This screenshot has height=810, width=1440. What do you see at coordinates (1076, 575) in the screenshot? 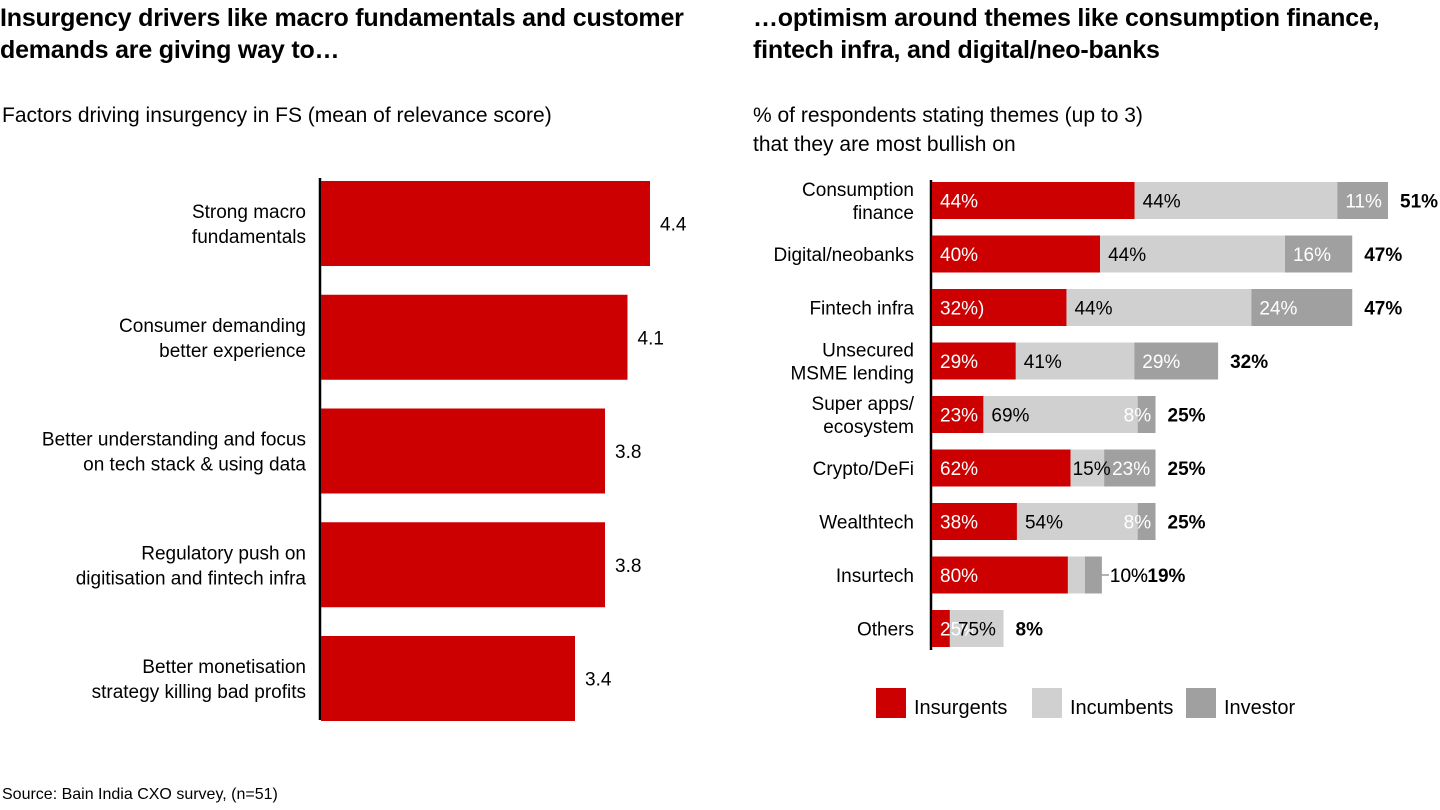
I see `right-bar-7-incumbents` at bounding box center [1076, 575].